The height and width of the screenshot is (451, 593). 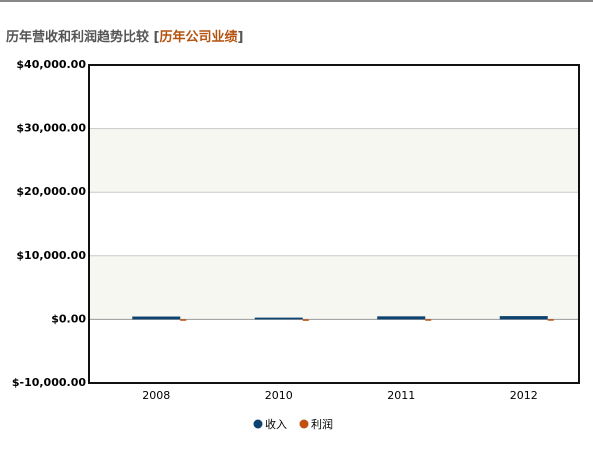 I want to click on x-tick-label: 2010, so click(x=279, y=395).